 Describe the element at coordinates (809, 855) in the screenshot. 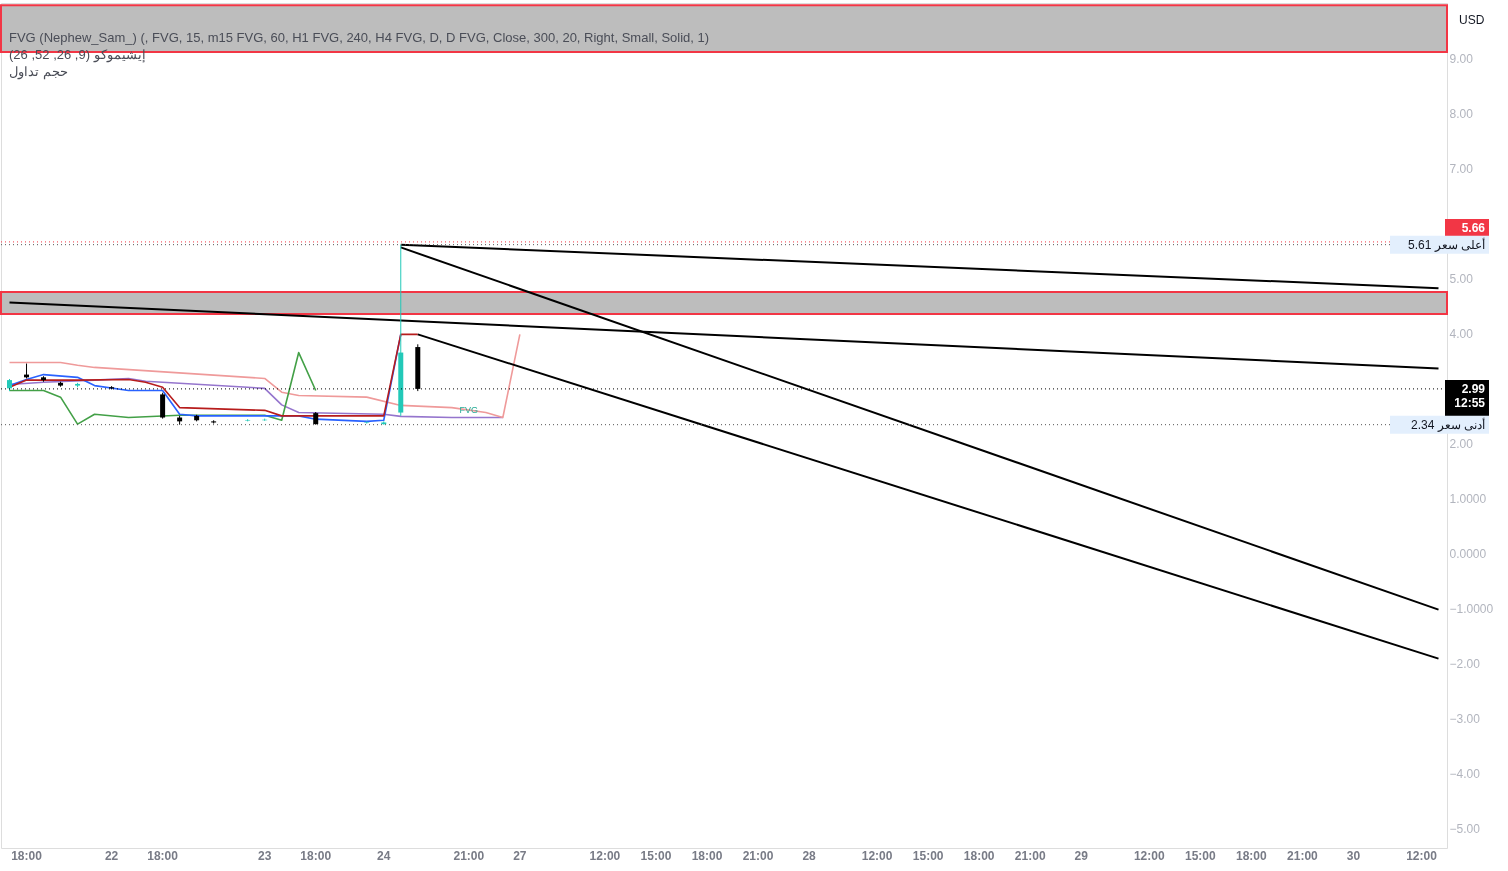

I see `x-tick-label: 28` at that location.